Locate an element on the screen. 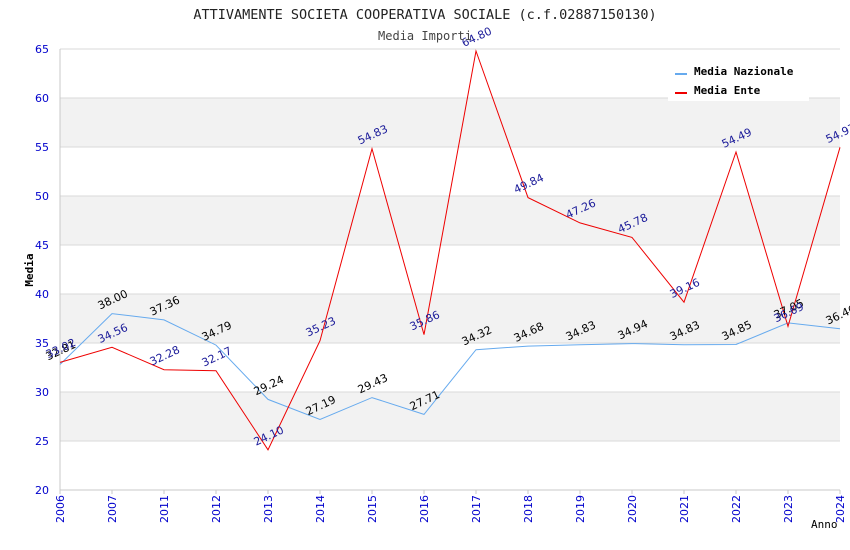  x-tick-label: 2017 is located at coordinates (476, 509).